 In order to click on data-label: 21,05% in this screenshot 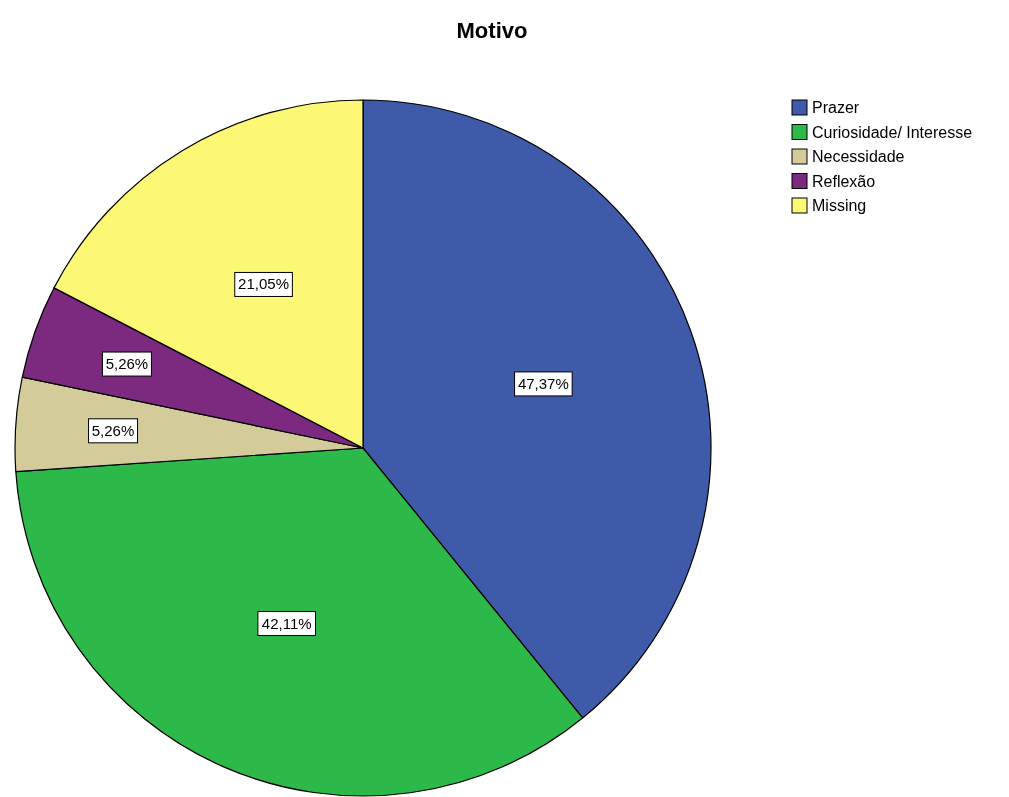, I will do `click(263, 284)`.